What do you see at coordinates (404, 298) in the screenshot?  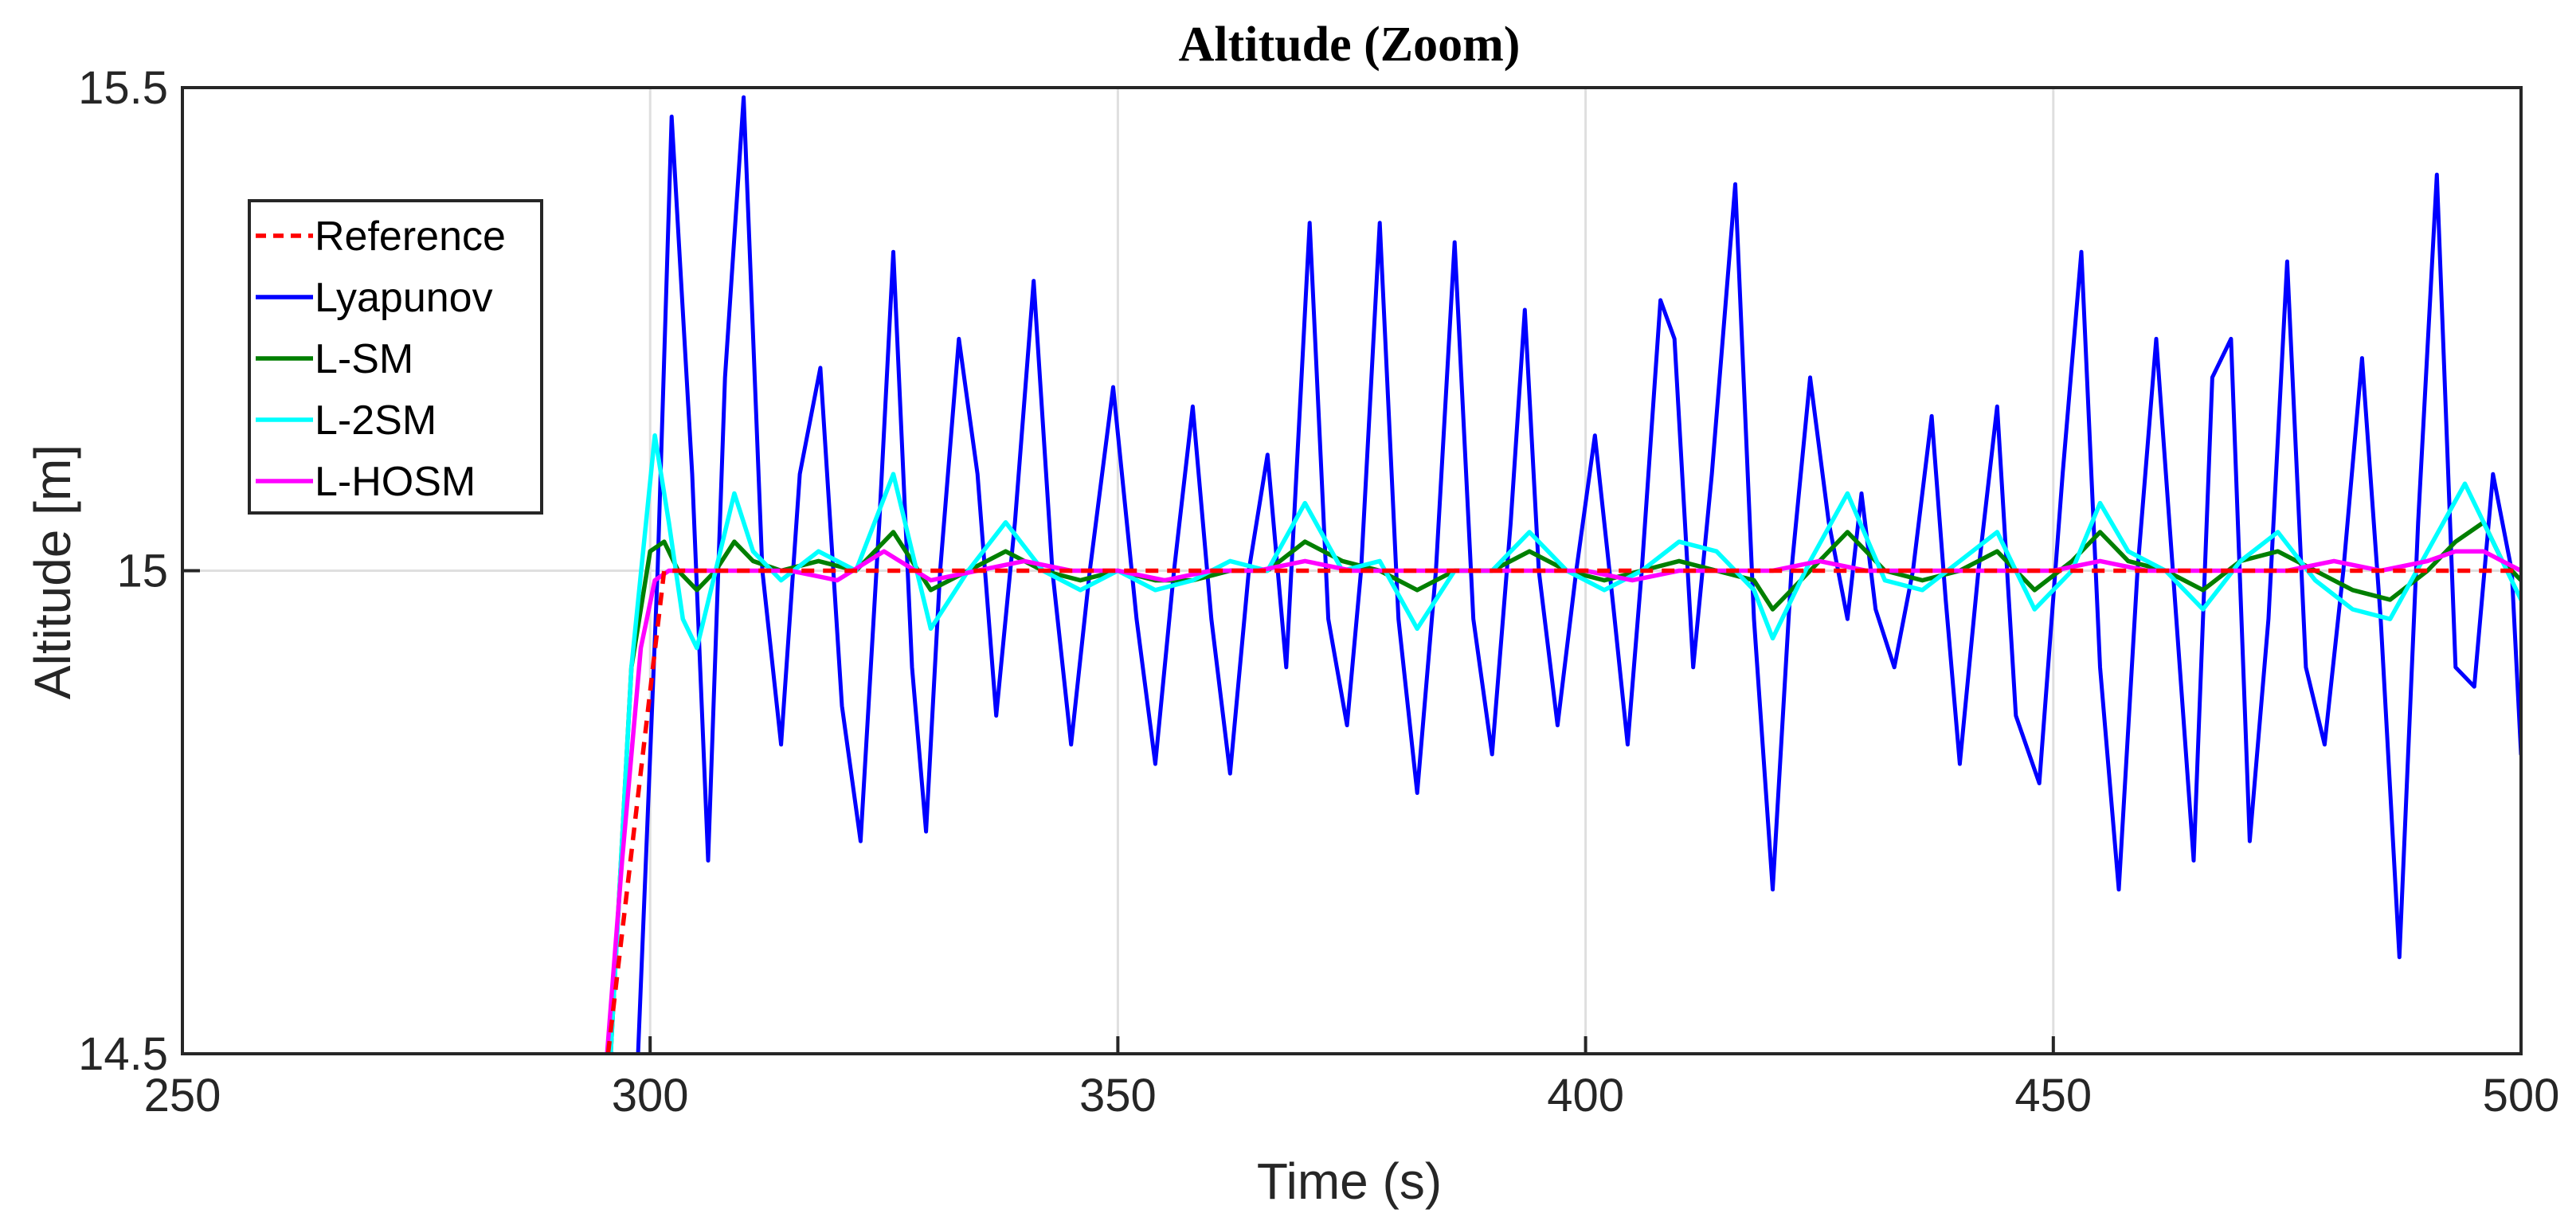 I see `legend-label: Lyapunov` at bounding box center [404, 298].